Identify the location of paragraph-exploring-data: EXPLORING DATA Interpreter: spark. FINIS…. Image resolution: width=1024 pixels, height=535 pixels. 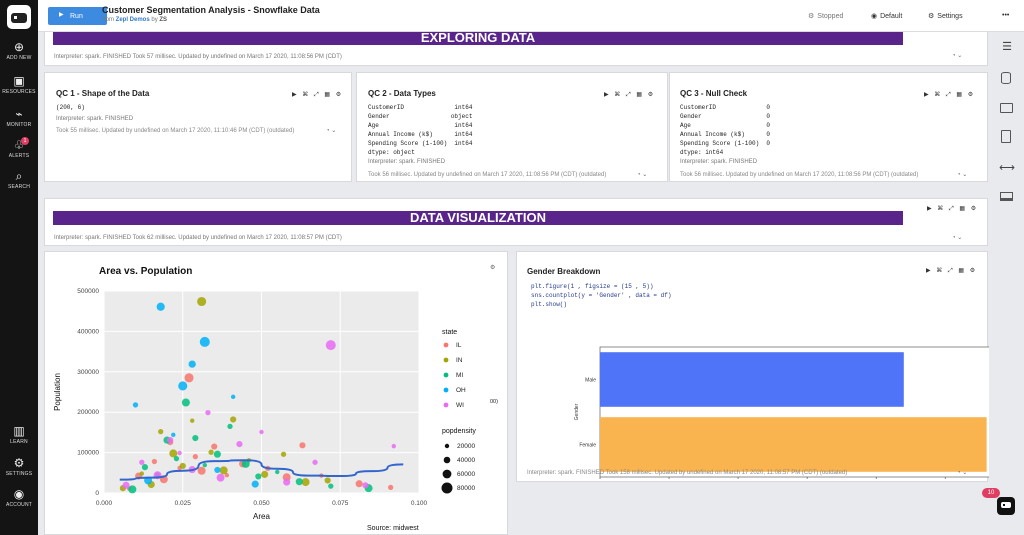
(516, 49).